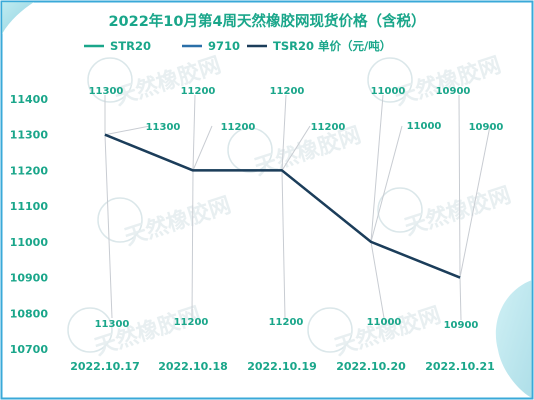 This screenshot has height=400, width=534. What do you see at coordinates (332, 46) in the screenshot?
I see `legend-label: TSR20 单价（元/吨）` at bounding box center [332, 46].